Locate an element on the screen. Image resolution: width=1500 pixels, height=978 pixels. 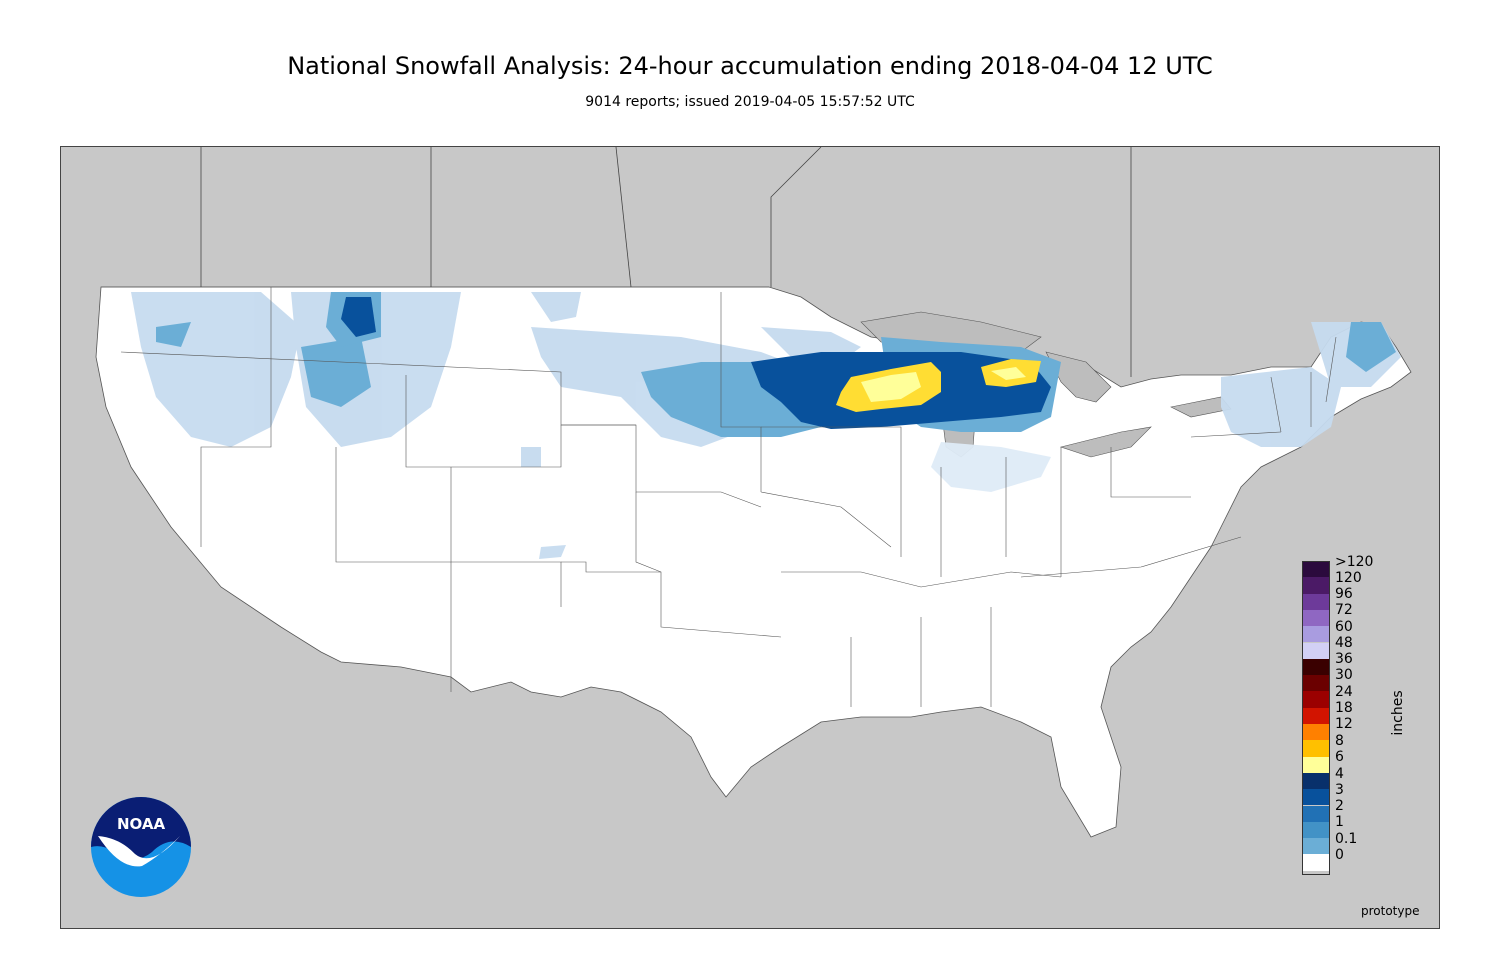
noaa-logo-text: NOAA is located at coordinates (141, 824).